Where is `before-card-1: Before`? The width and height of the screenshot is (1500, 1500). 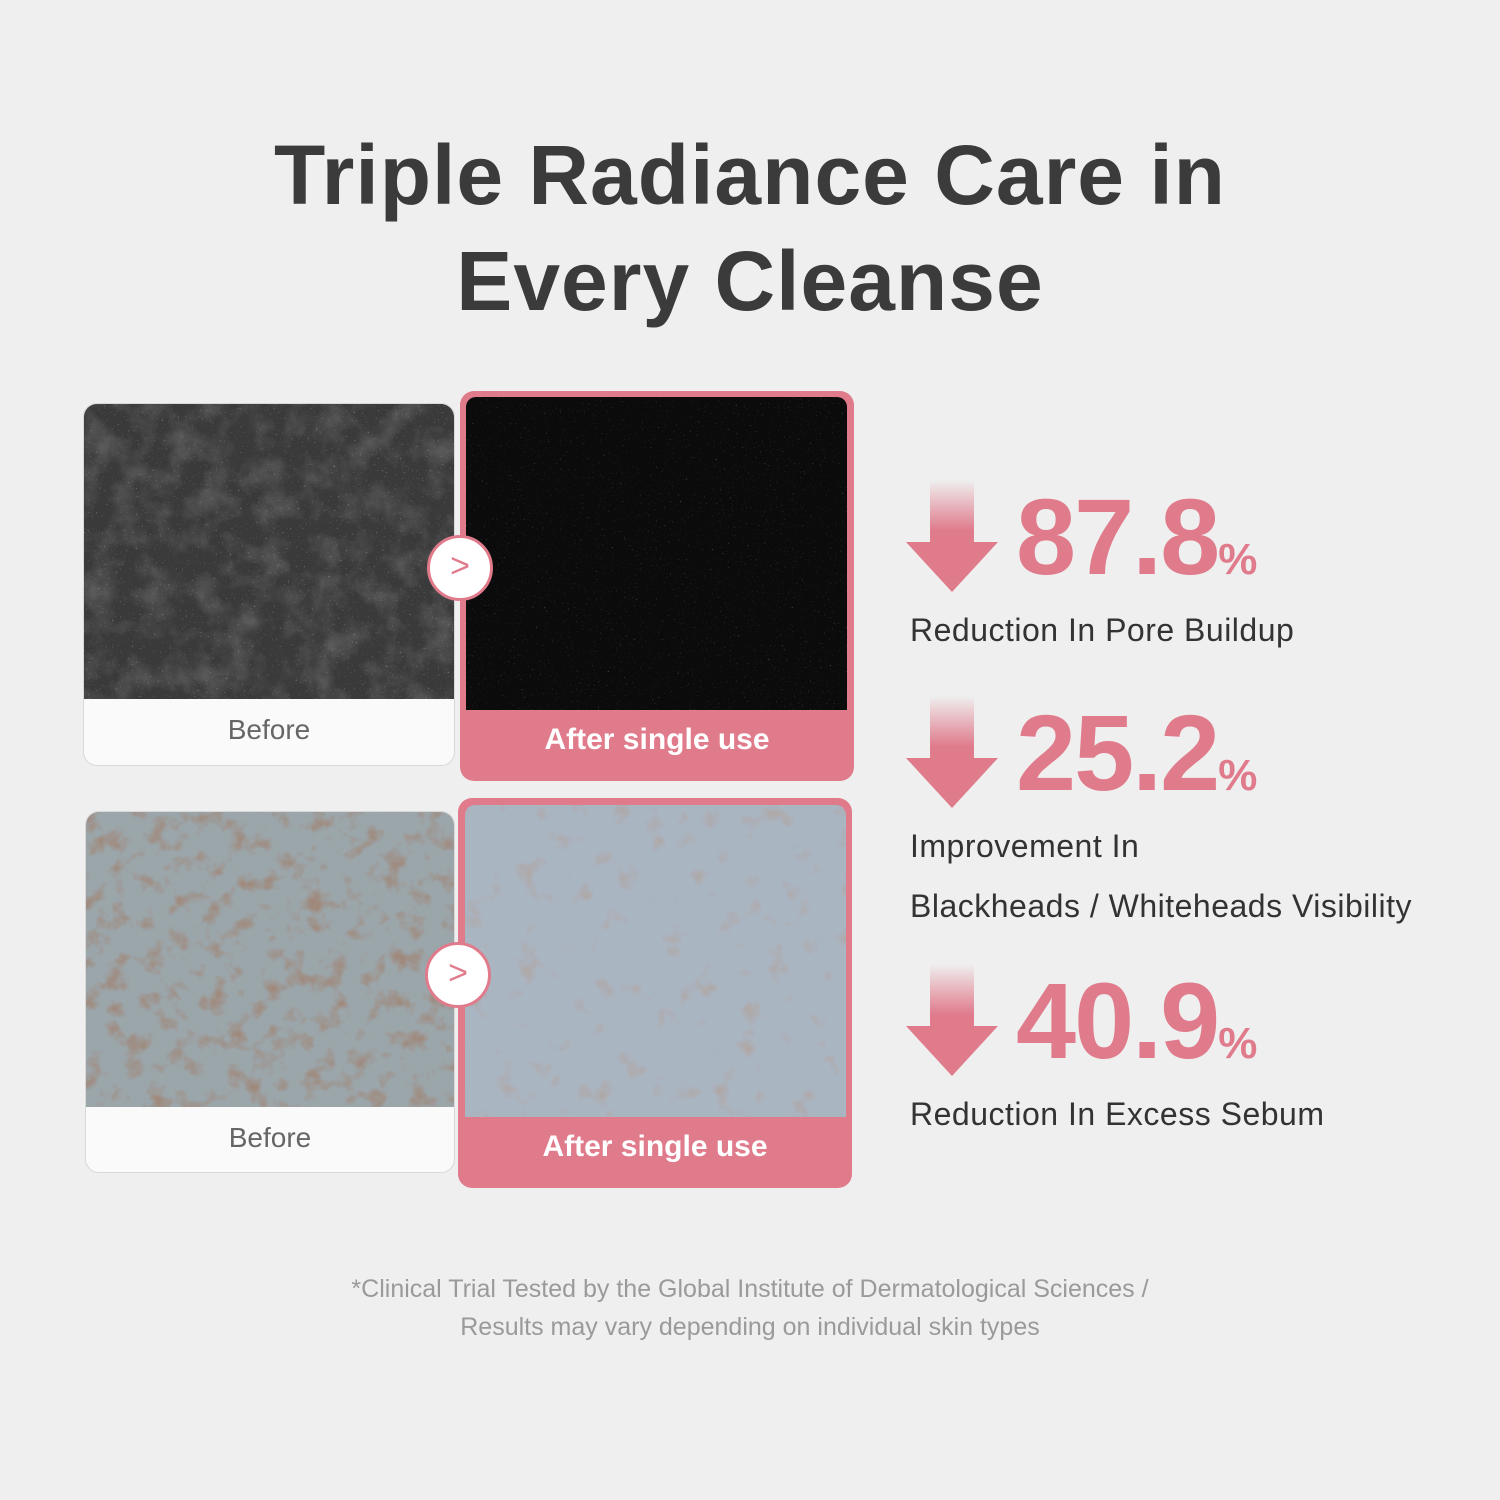 before-card-1: Before is located at coordinates (269, 584).